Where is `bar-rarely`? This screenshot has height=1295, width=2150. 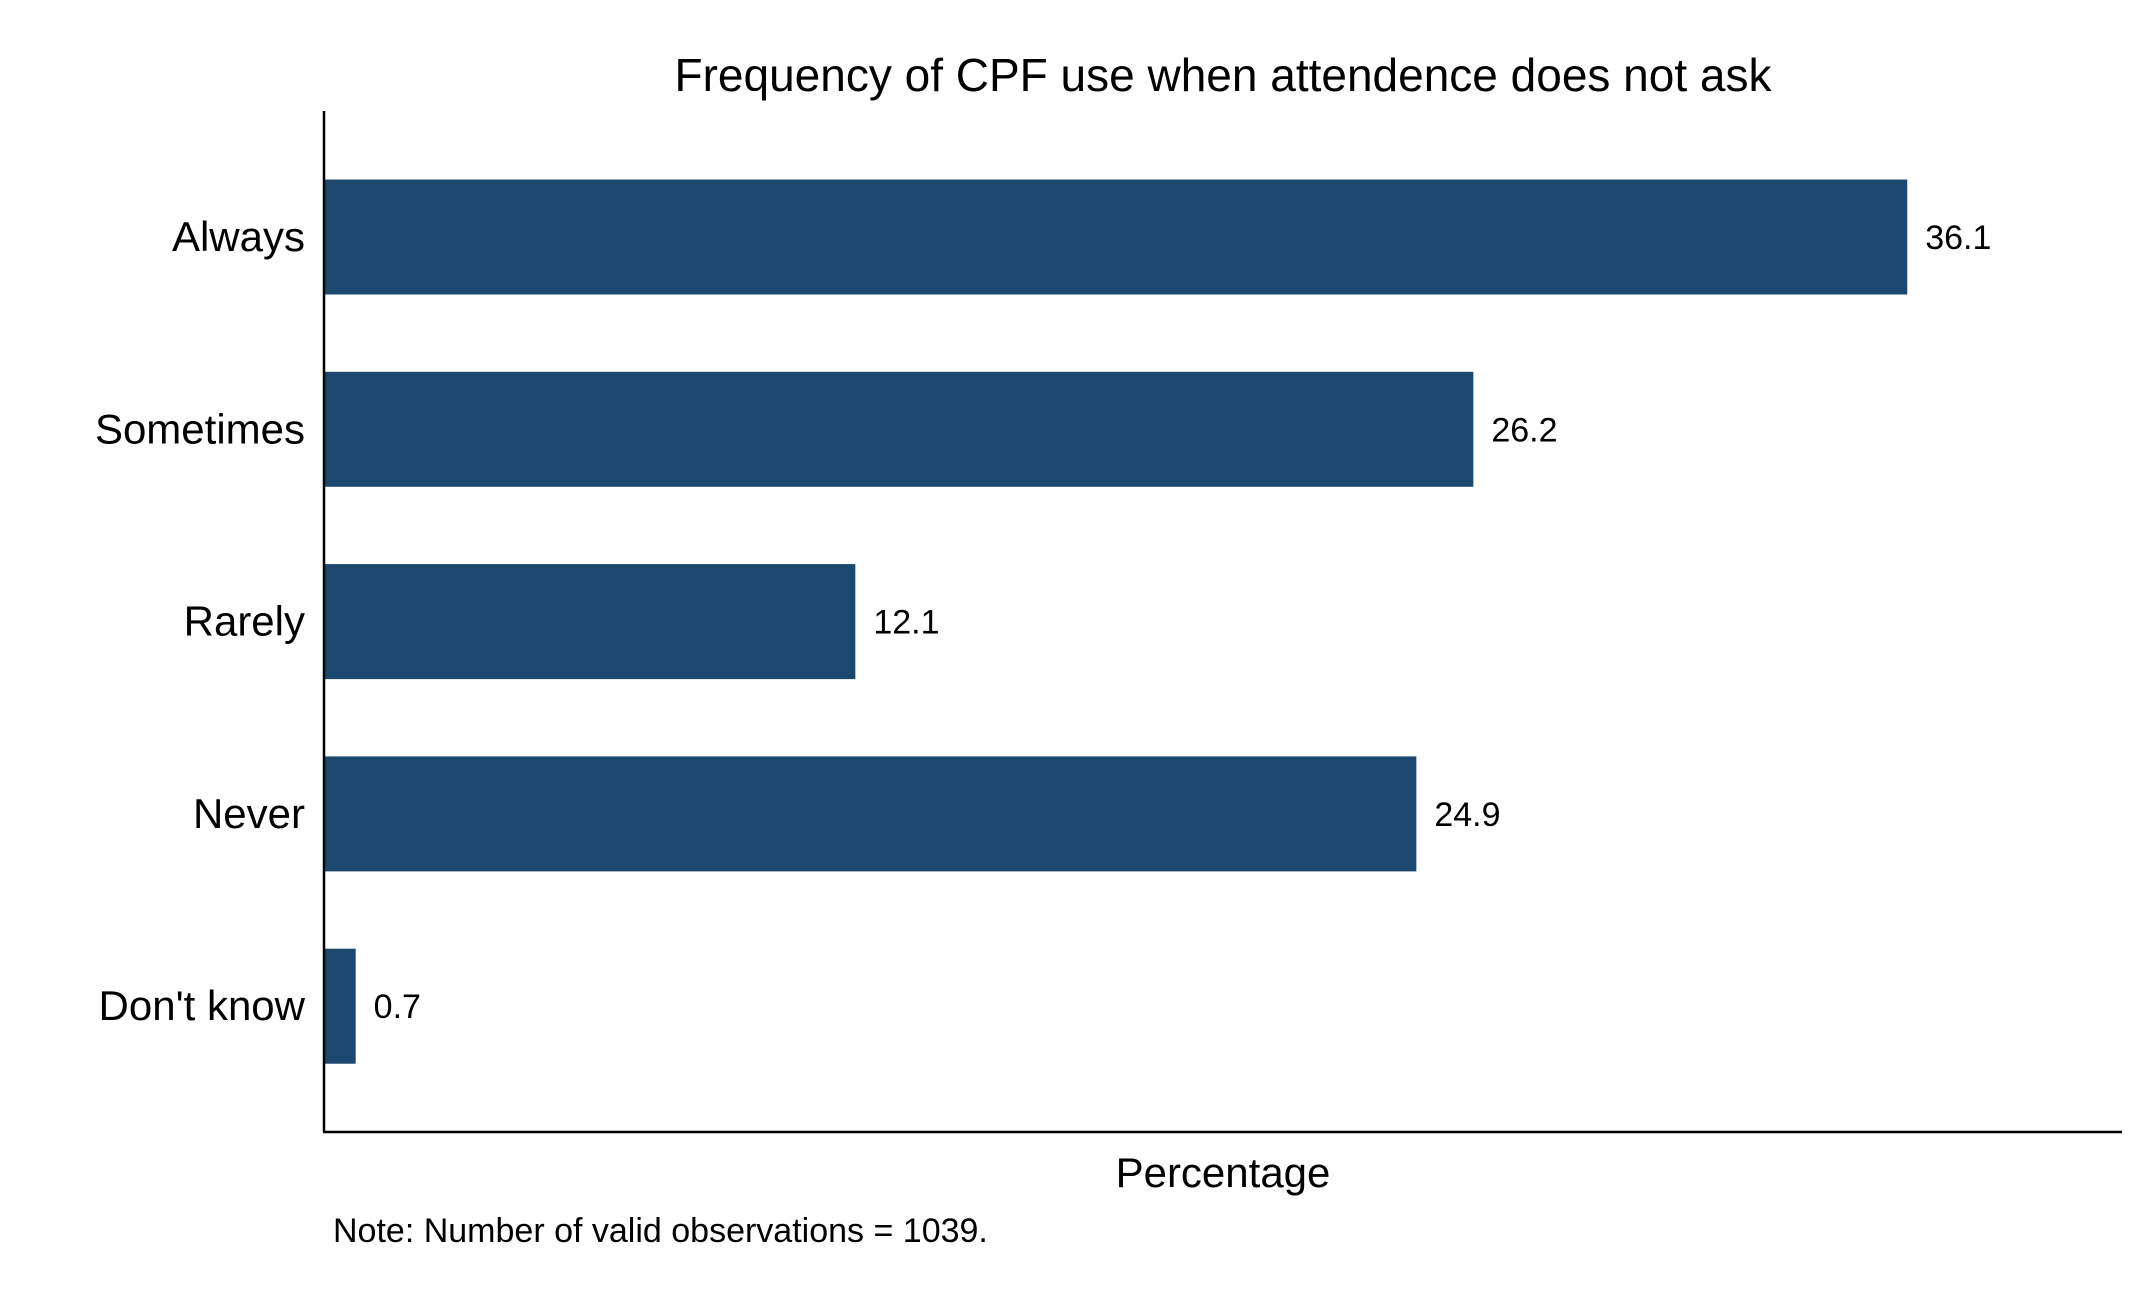
bar-rarely is located at coordinates (590, 622).